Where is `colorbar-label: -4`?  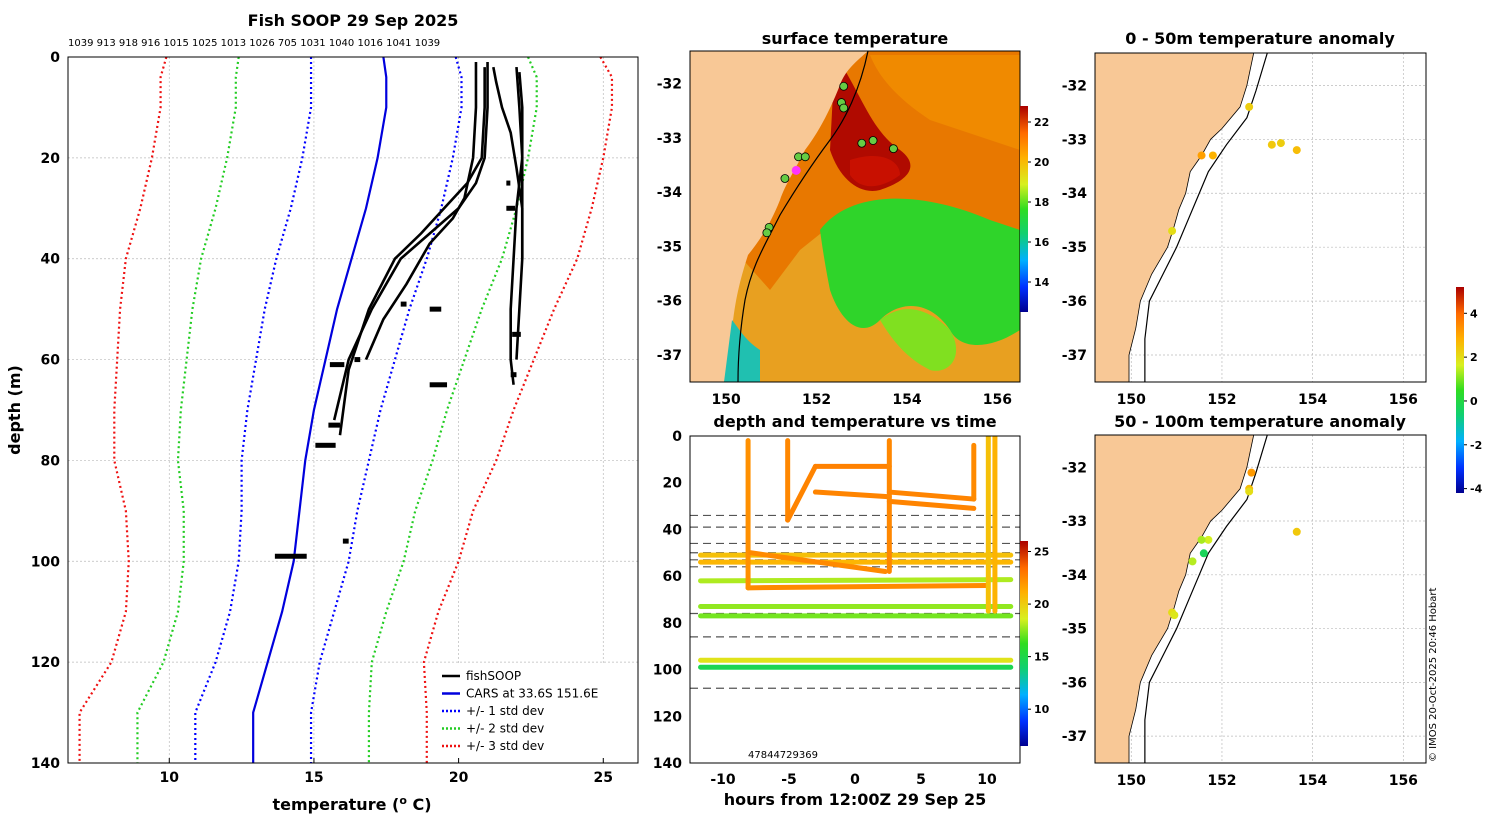 colorbar-label: -4 is located at coordinates (1476, 489).